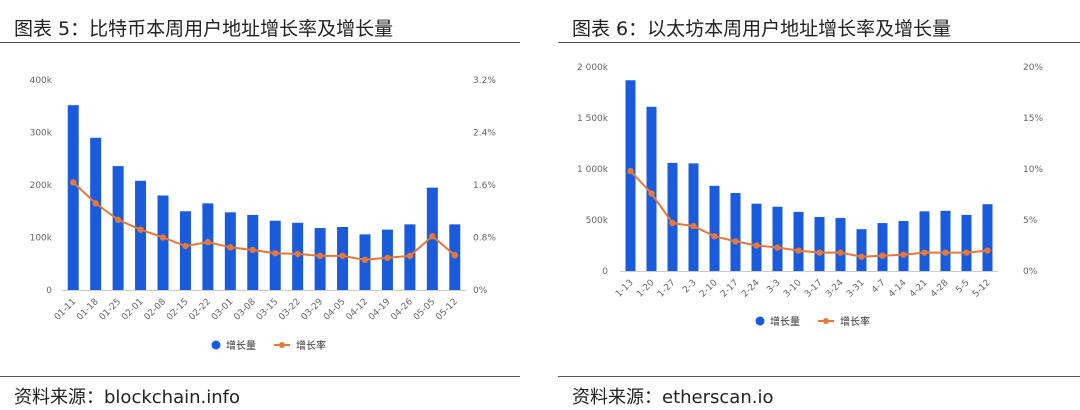 This screenshot has height=410, width=1080. Describe the element at coordinates (290, 310) in the screenshot. I see `x-tick-label: 03-22` at that location.